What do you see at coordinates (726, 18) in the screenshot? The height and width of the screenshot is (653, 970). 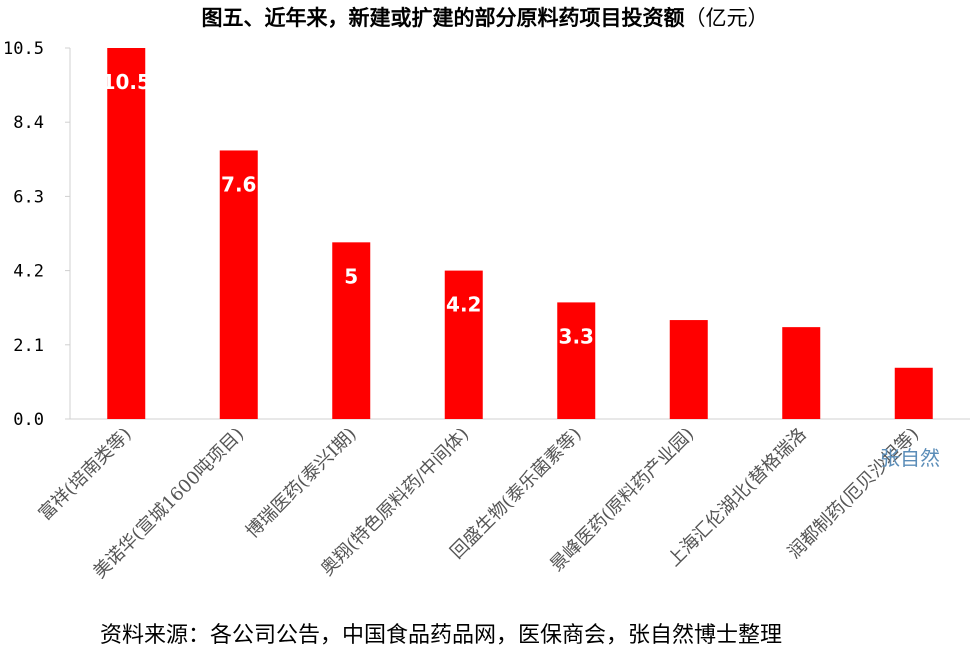 I see `chart-title-unit: （亿元）` at bounding box center [726, 18].